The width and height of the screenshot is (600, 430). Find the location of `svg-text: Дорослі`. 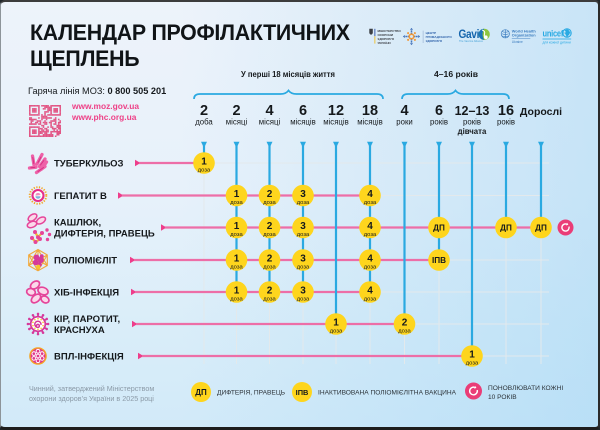

svg-text: Дорослі is located at coordinates (541, 112).